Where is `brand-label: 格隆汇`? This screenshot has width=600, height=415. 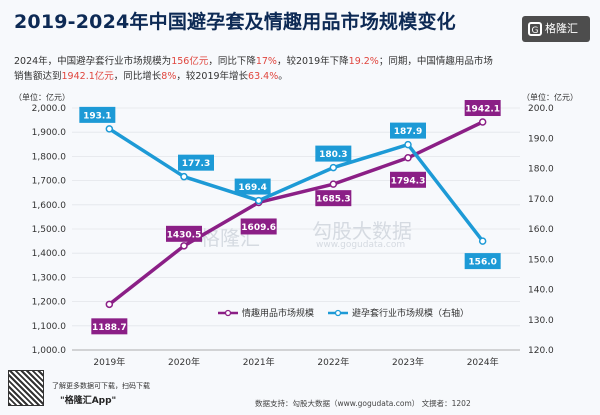 brand-label: 格隆汇 is located at coordinates (561, 28).